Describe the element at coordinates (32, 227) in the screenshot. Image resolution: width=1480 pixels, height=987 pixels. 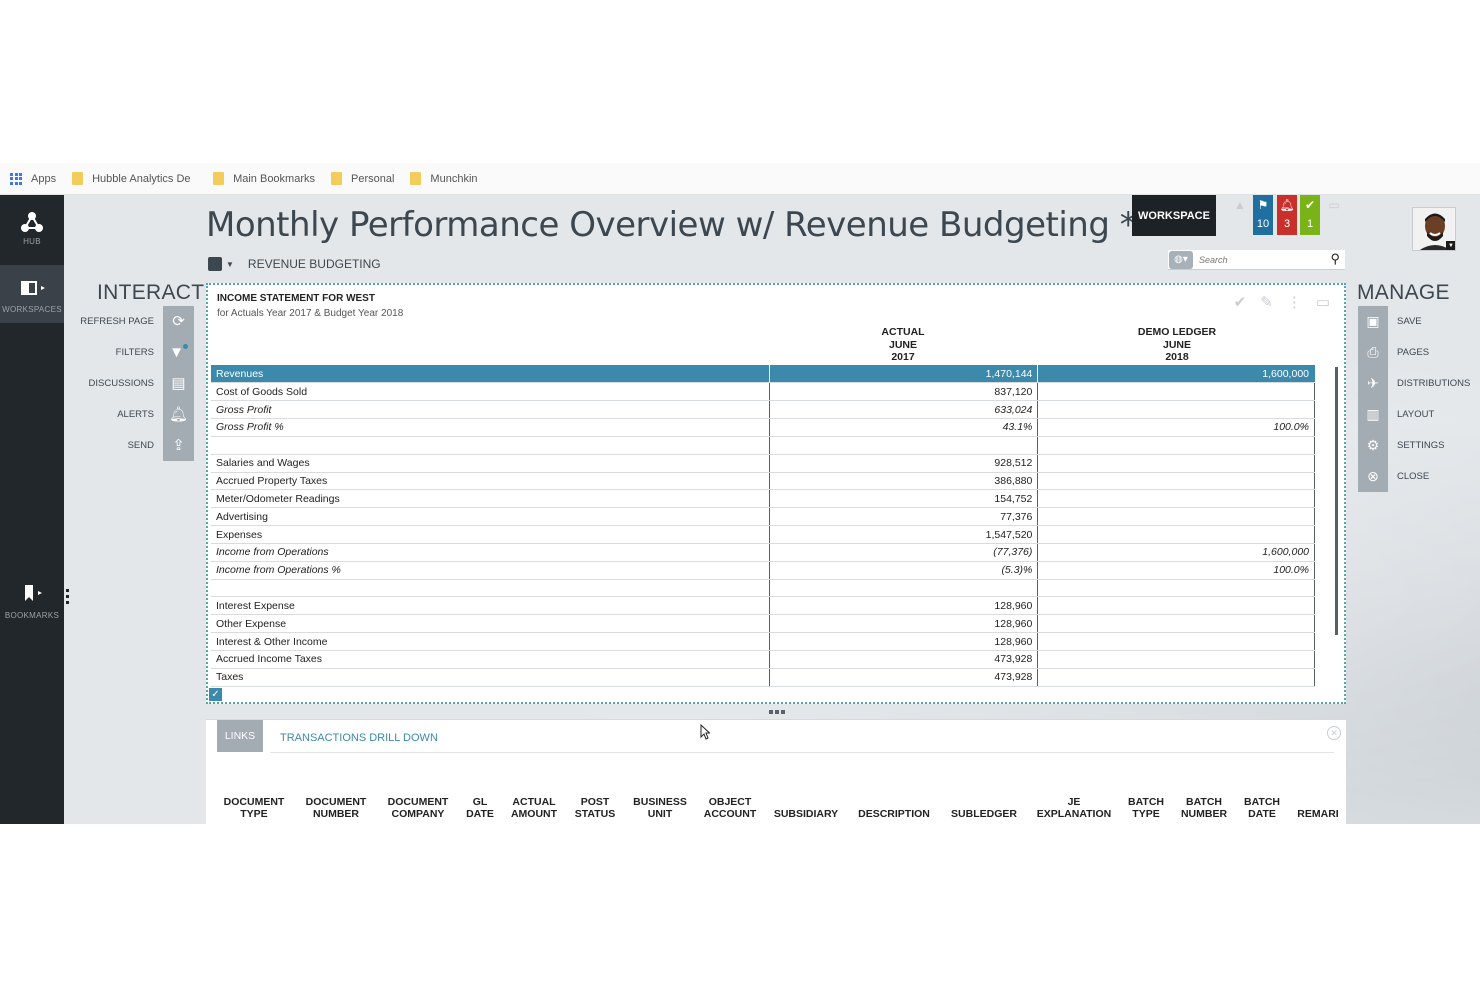
I see `nav-hub: HUB` at that location.